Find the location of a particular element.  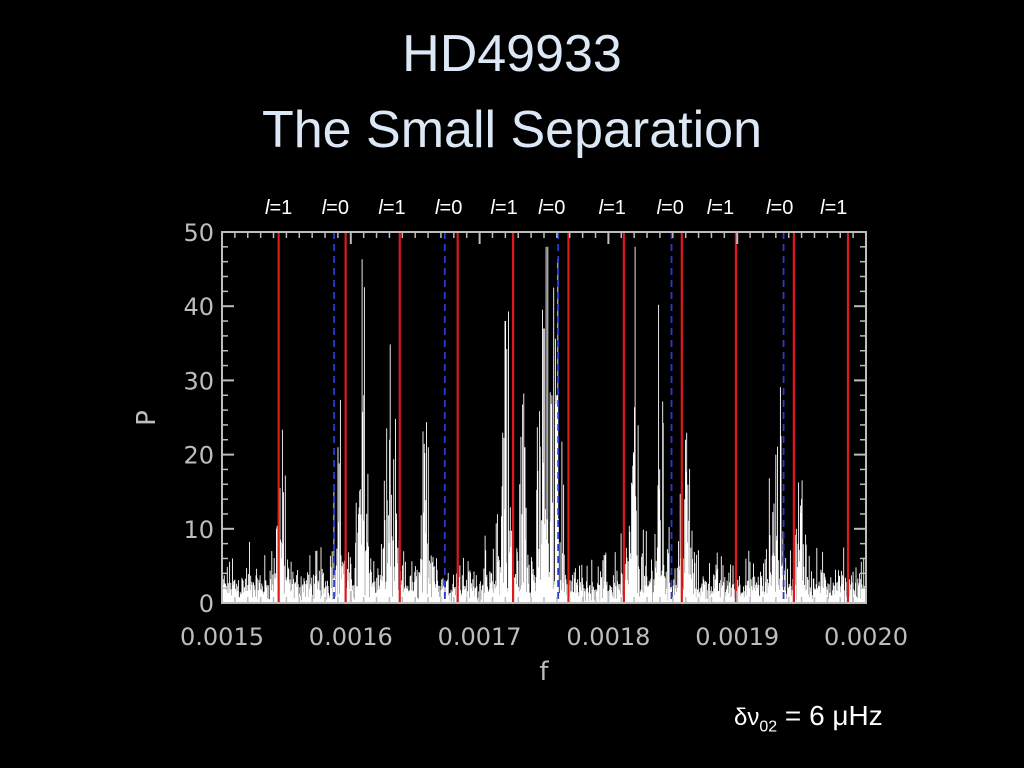

y-tick-label: 20 is located at coordinates (198, 456).